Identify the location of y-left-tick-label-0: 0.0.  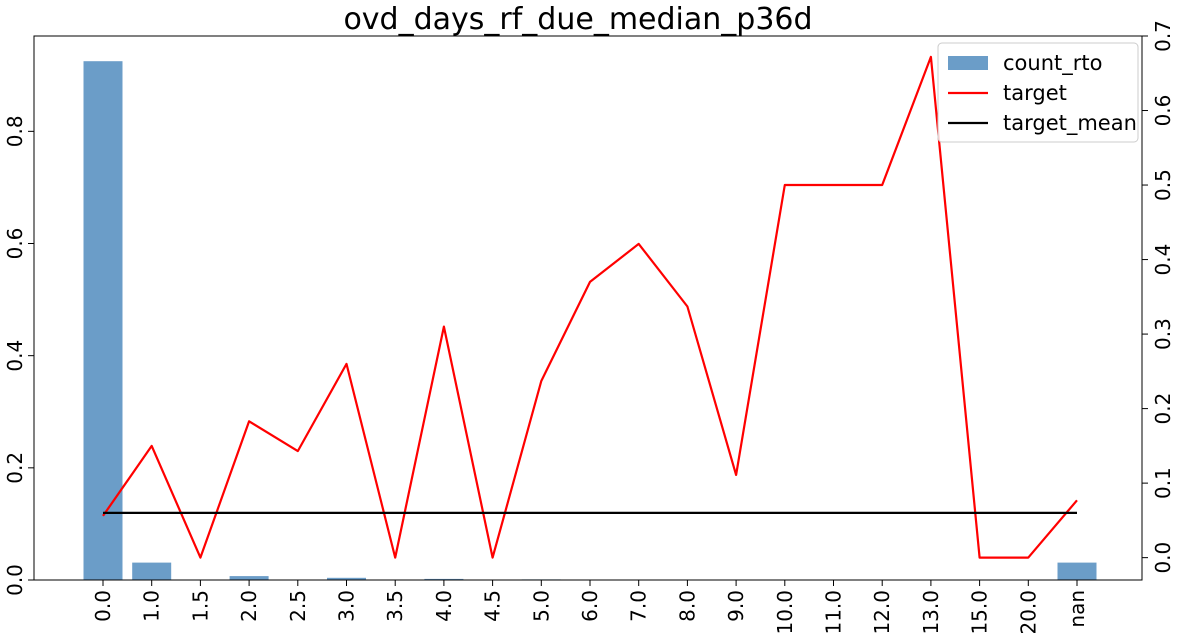
(15, 580).